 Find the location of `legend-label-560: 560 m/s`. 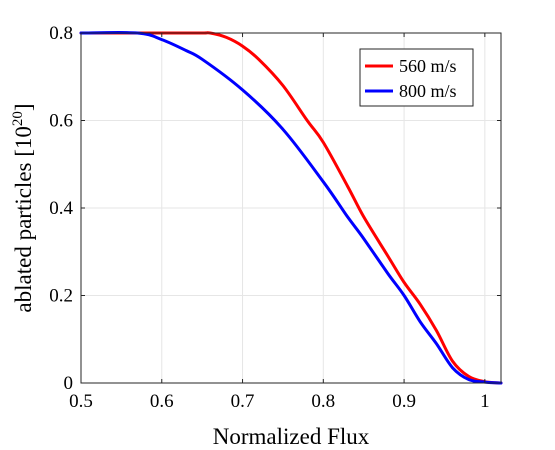

legend-label-560: 560 m/s is located at coordinates (428, 66).